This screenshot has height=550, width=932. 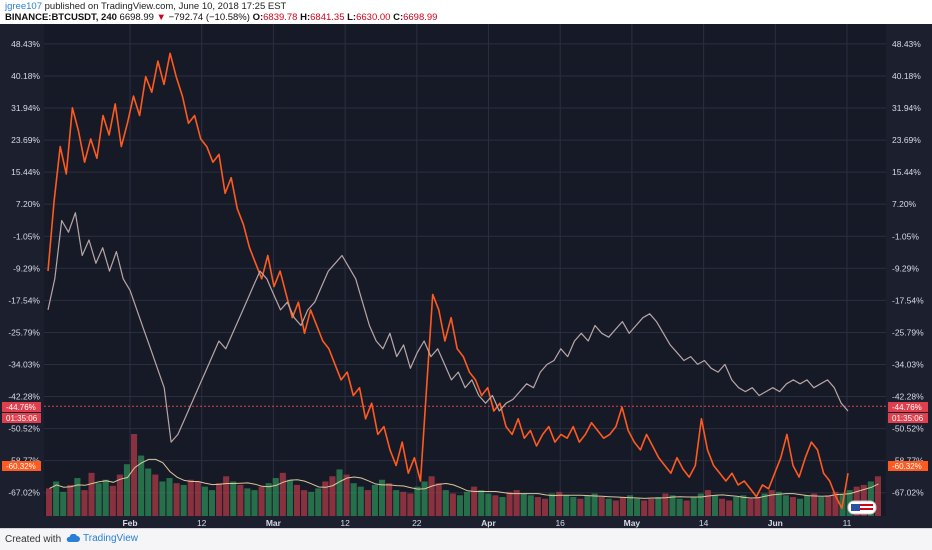 What do you see at coordinates (327, 17) in the screenshot?
I see `high-value: 6841.35` at bounding box center [327, 17].